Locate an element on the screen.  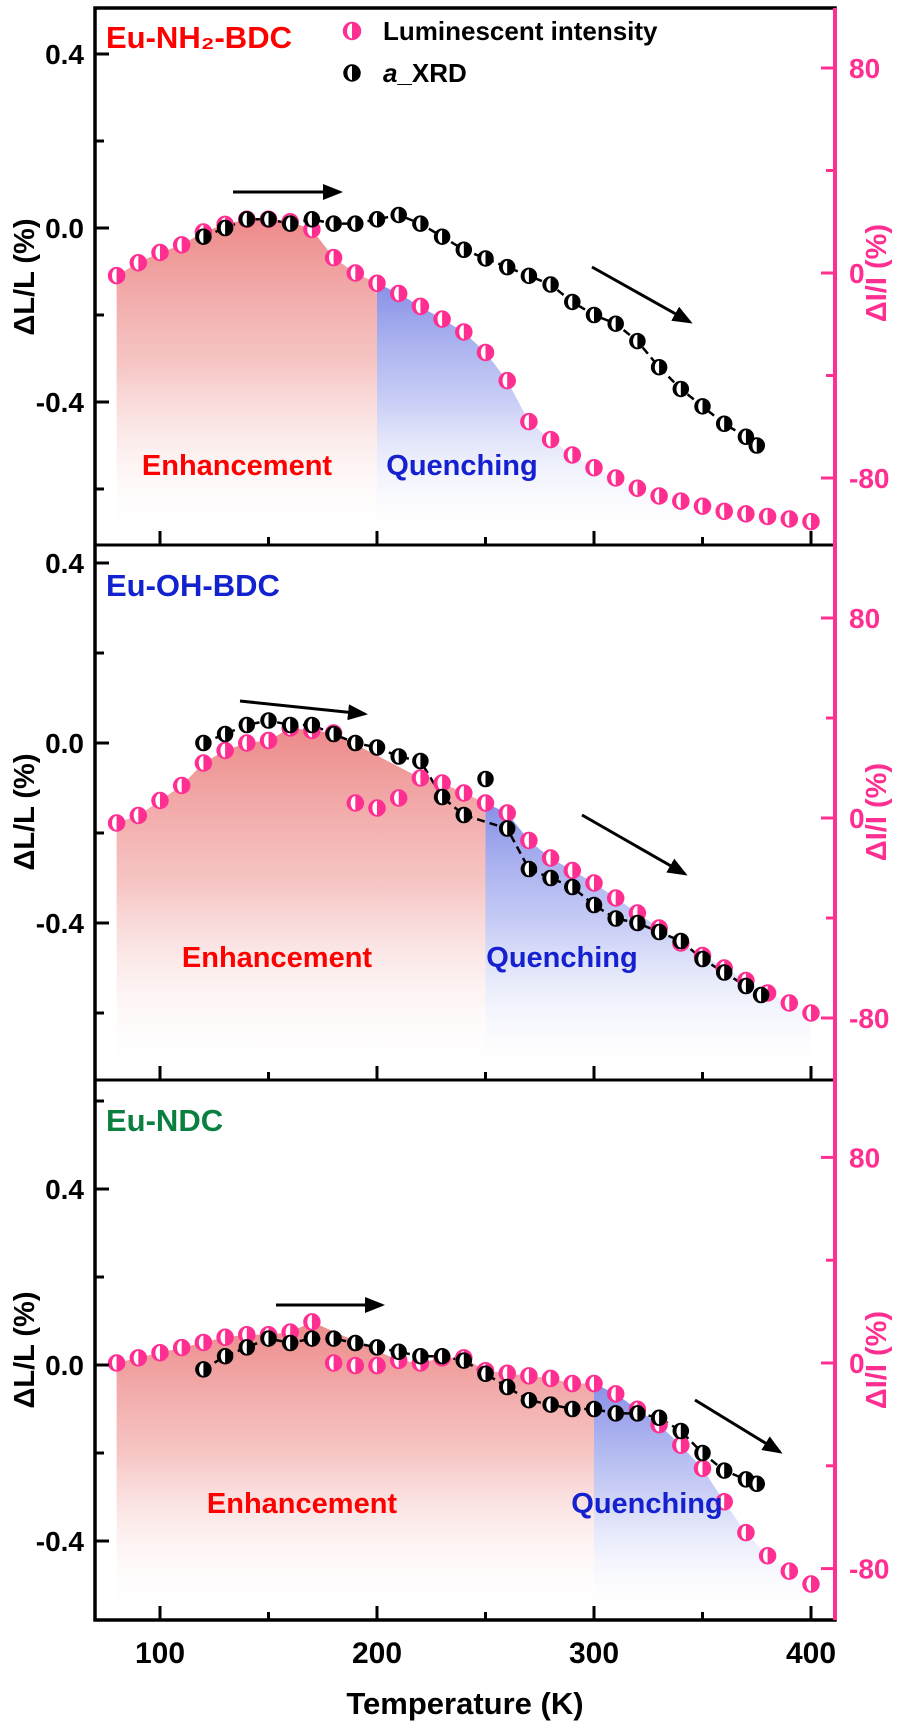
left-tick-label: -0.4 is located at coordinates (60, 1541).